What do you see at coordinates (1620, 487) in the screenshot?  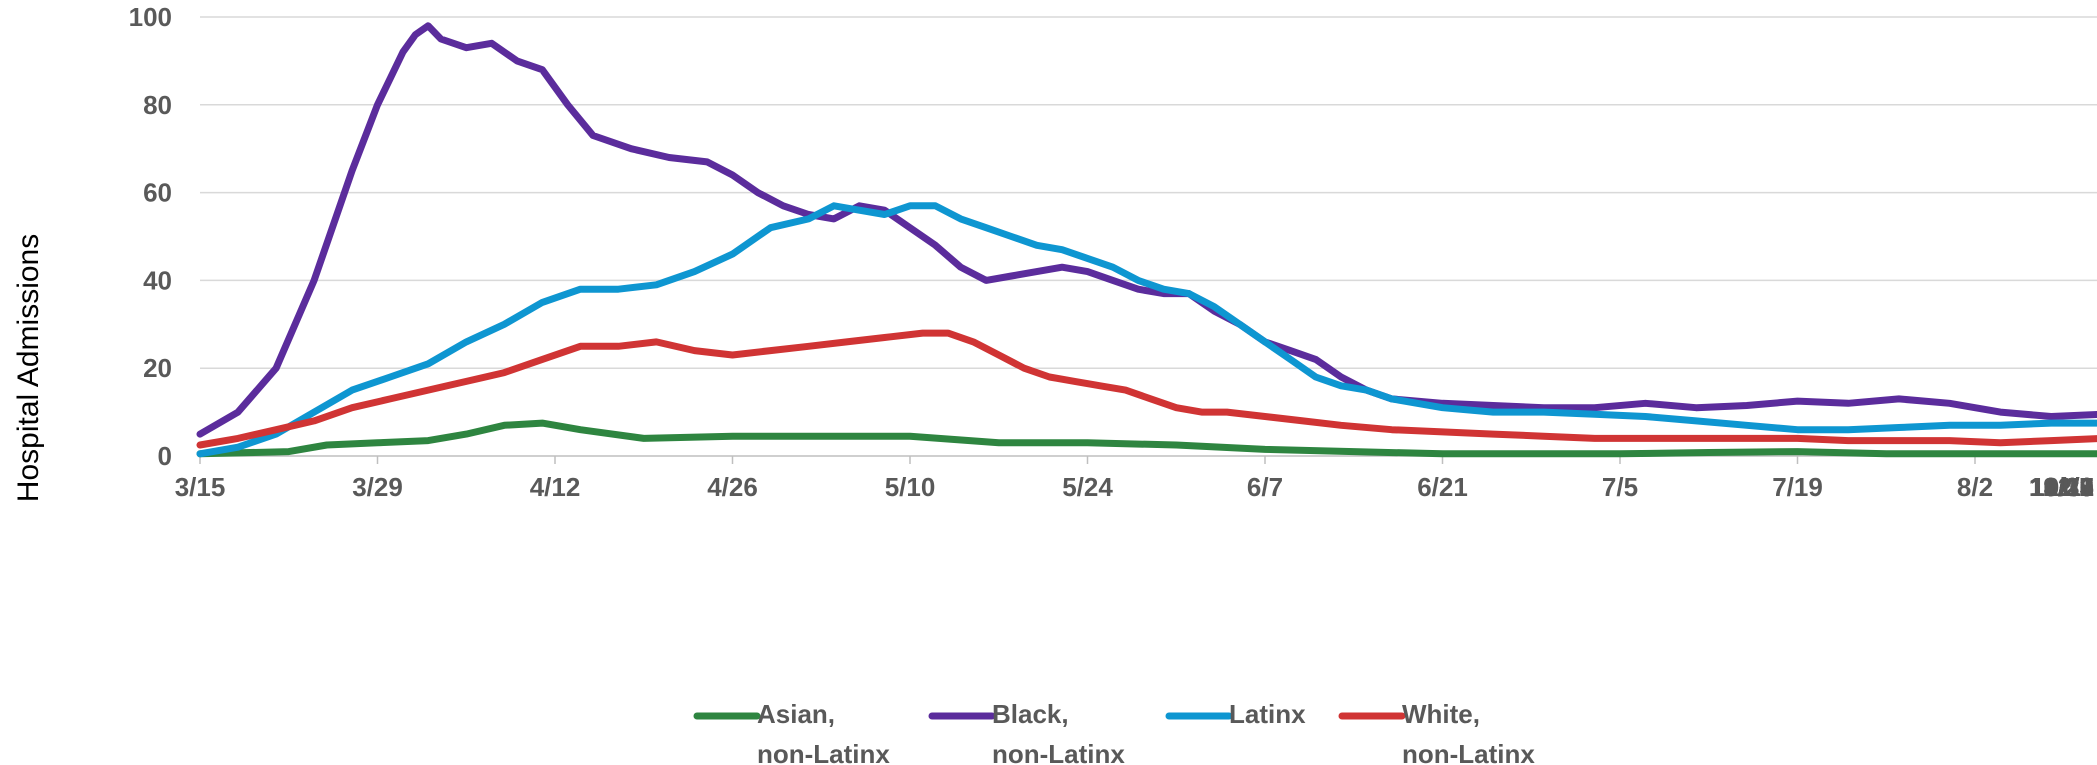 I see `x-tick-label: 7/5` at bounding box center [1620, 487].